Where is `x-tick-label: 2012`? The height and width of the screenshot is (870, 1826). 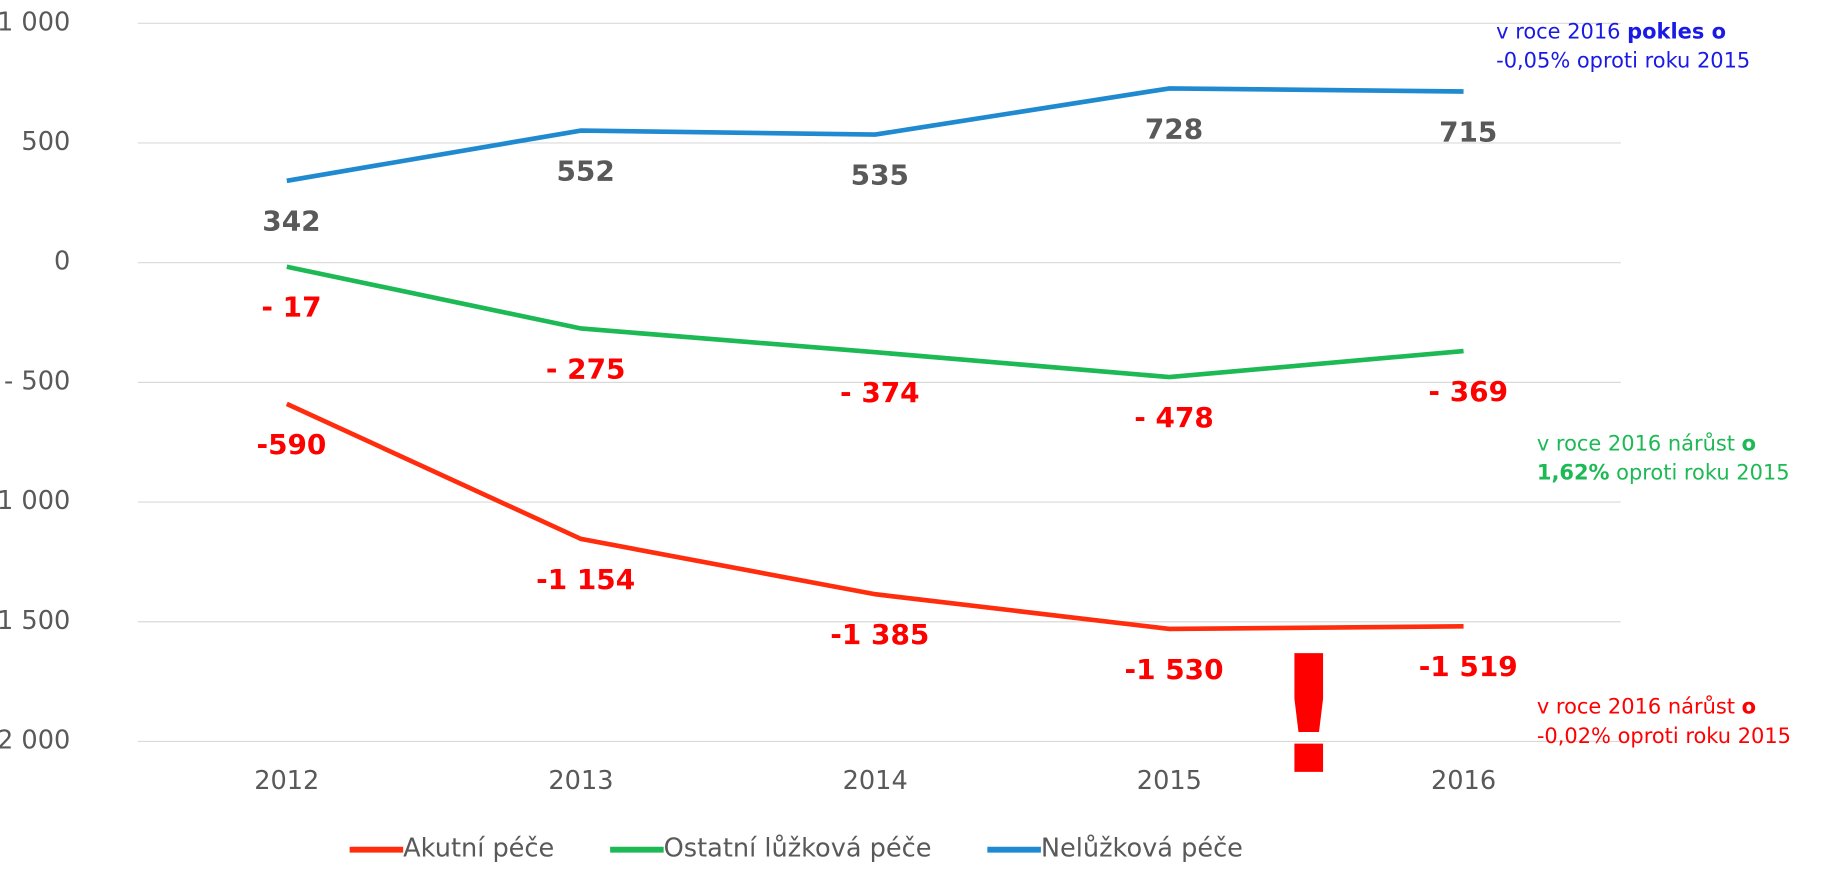 x-tick-label: 2012 is located at coordinates (286, 781).